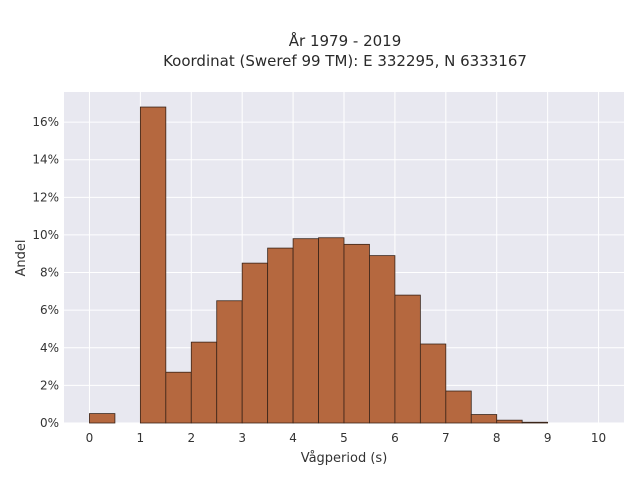  Describe the element at coordinates (45, 235) in the screenshot. I see `y-tick-label: 10%` at that location.